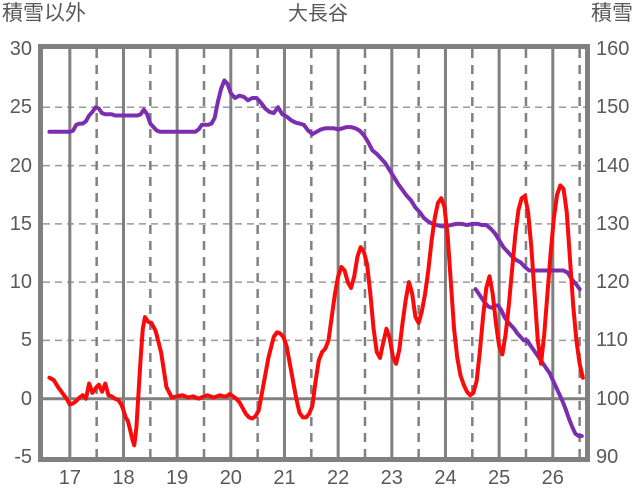  I want to click on y-axis-left-tick: 15, so click(20, 223).